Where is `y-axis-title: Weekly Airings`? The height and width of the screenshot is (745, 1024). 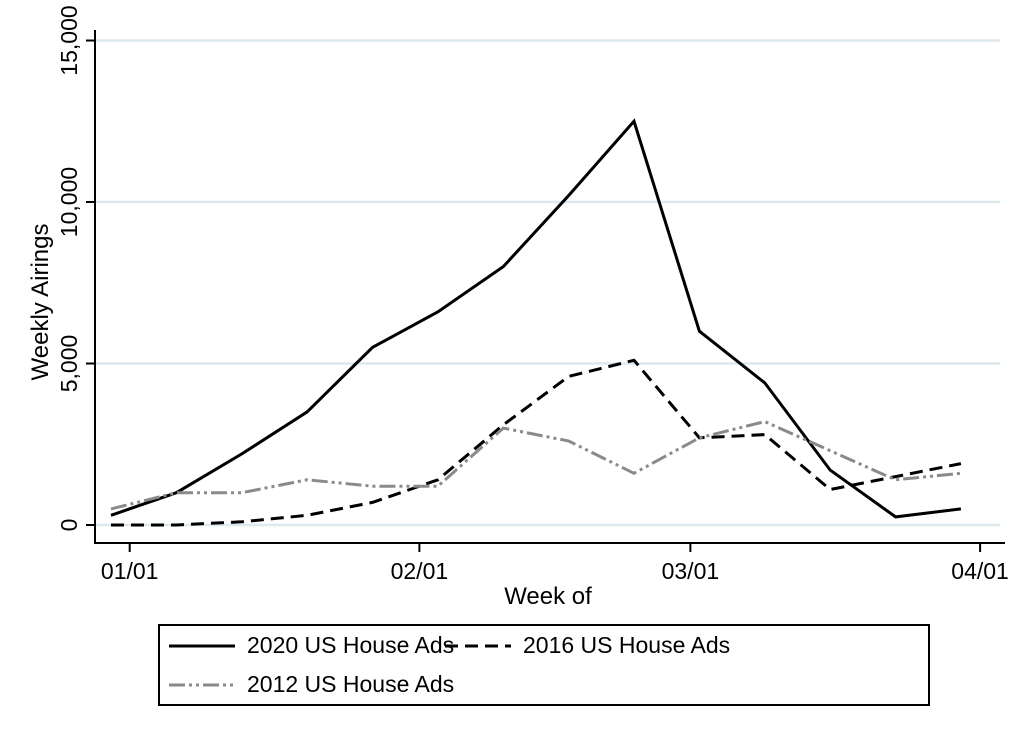
y-axis-title: Weekly Airings is located at coordinates (40, 302).